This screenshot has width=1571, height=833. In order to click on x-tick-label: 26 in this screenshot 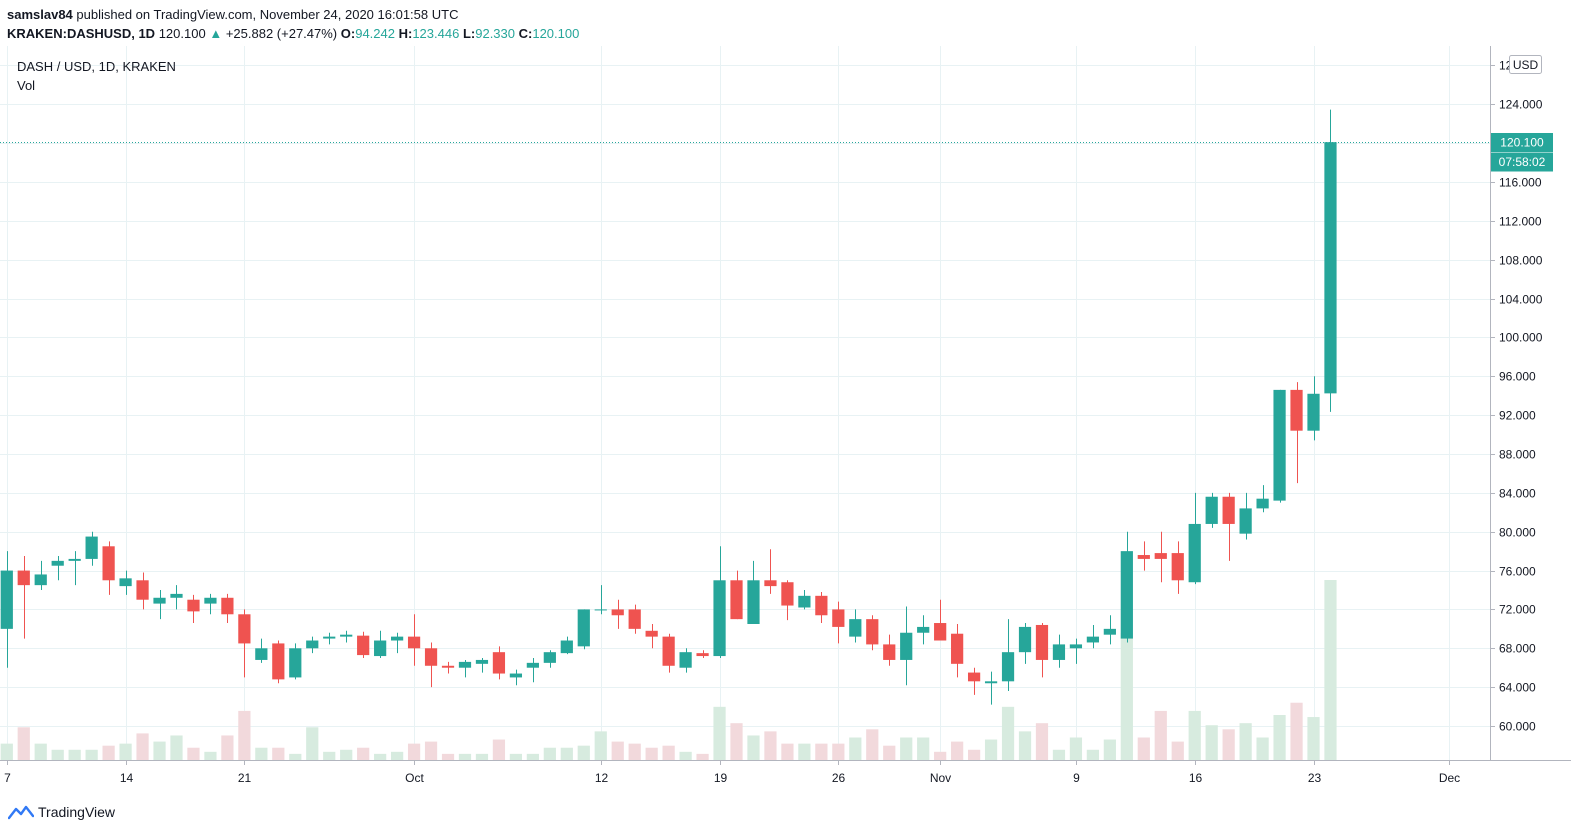, I will do `click(839, 778)`.